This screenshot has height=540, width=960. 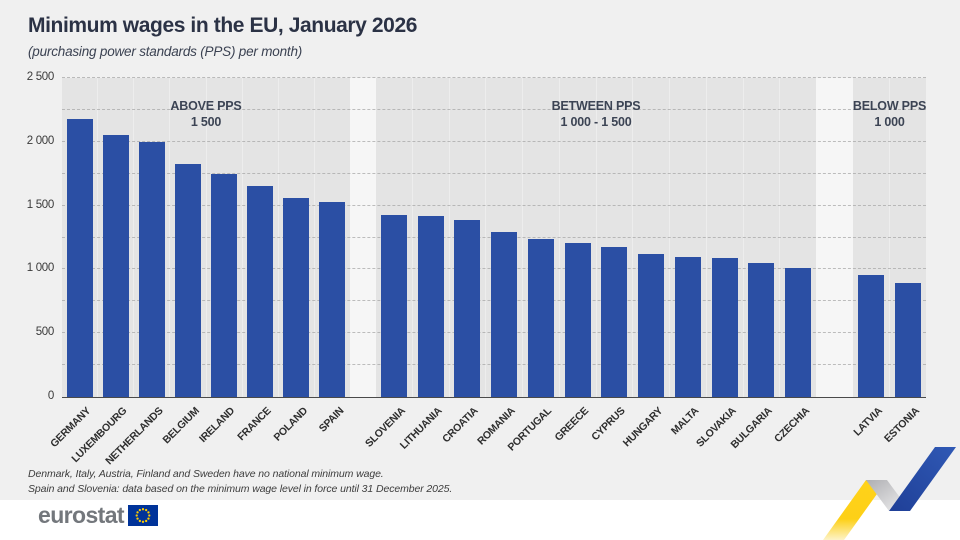 I want to click on section-header: BELOW PPS 1 000, so click(x=889, y=114).